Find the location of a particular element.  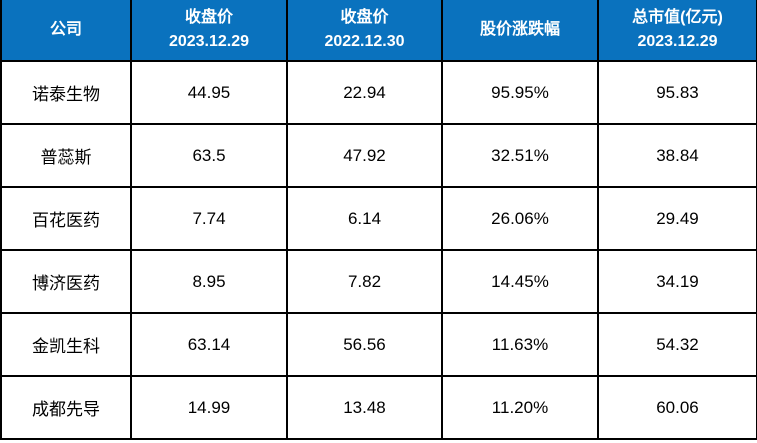

table-row: 金凯生科 63.14 56.56 11.63% 54.32 is located at coordinates (378, 344).